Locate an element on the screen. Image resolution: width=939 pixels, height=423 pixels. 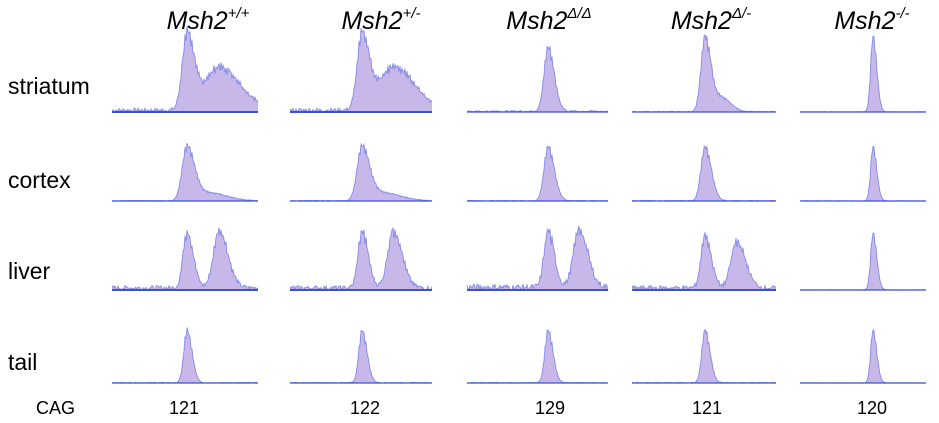
cag-value-2: 122 is located at coordinates (365, 408).